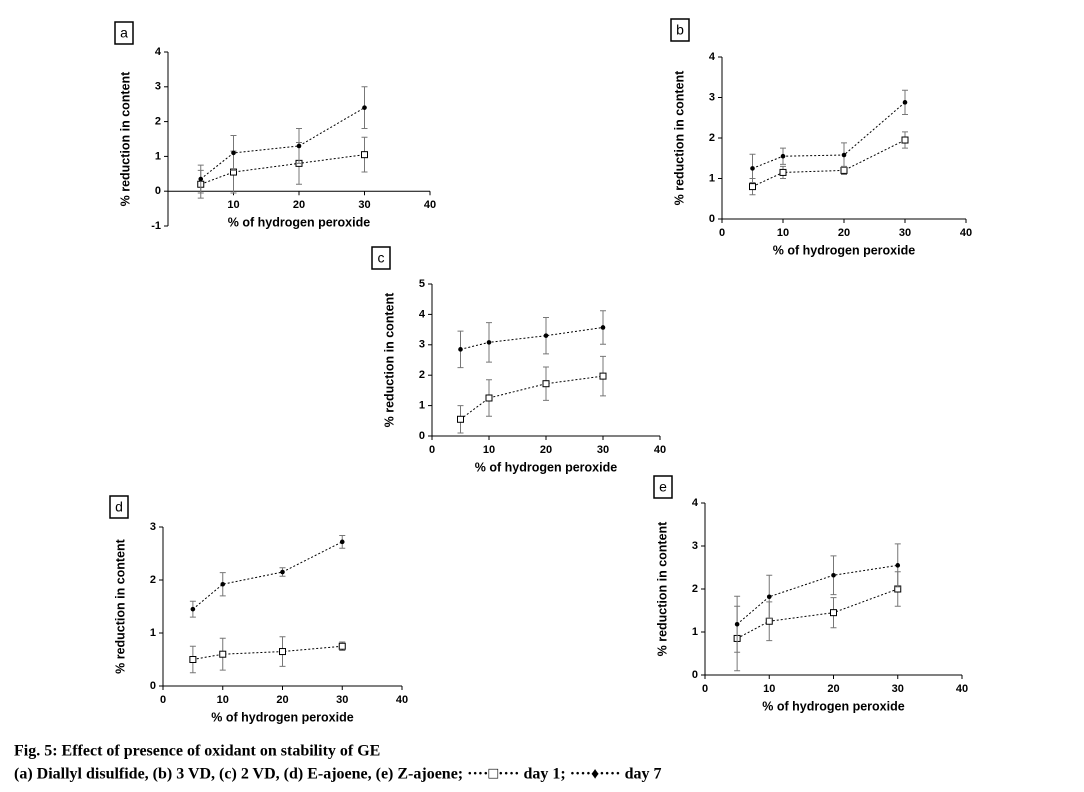  I want to click on panel-label: b, so click(680, 30).